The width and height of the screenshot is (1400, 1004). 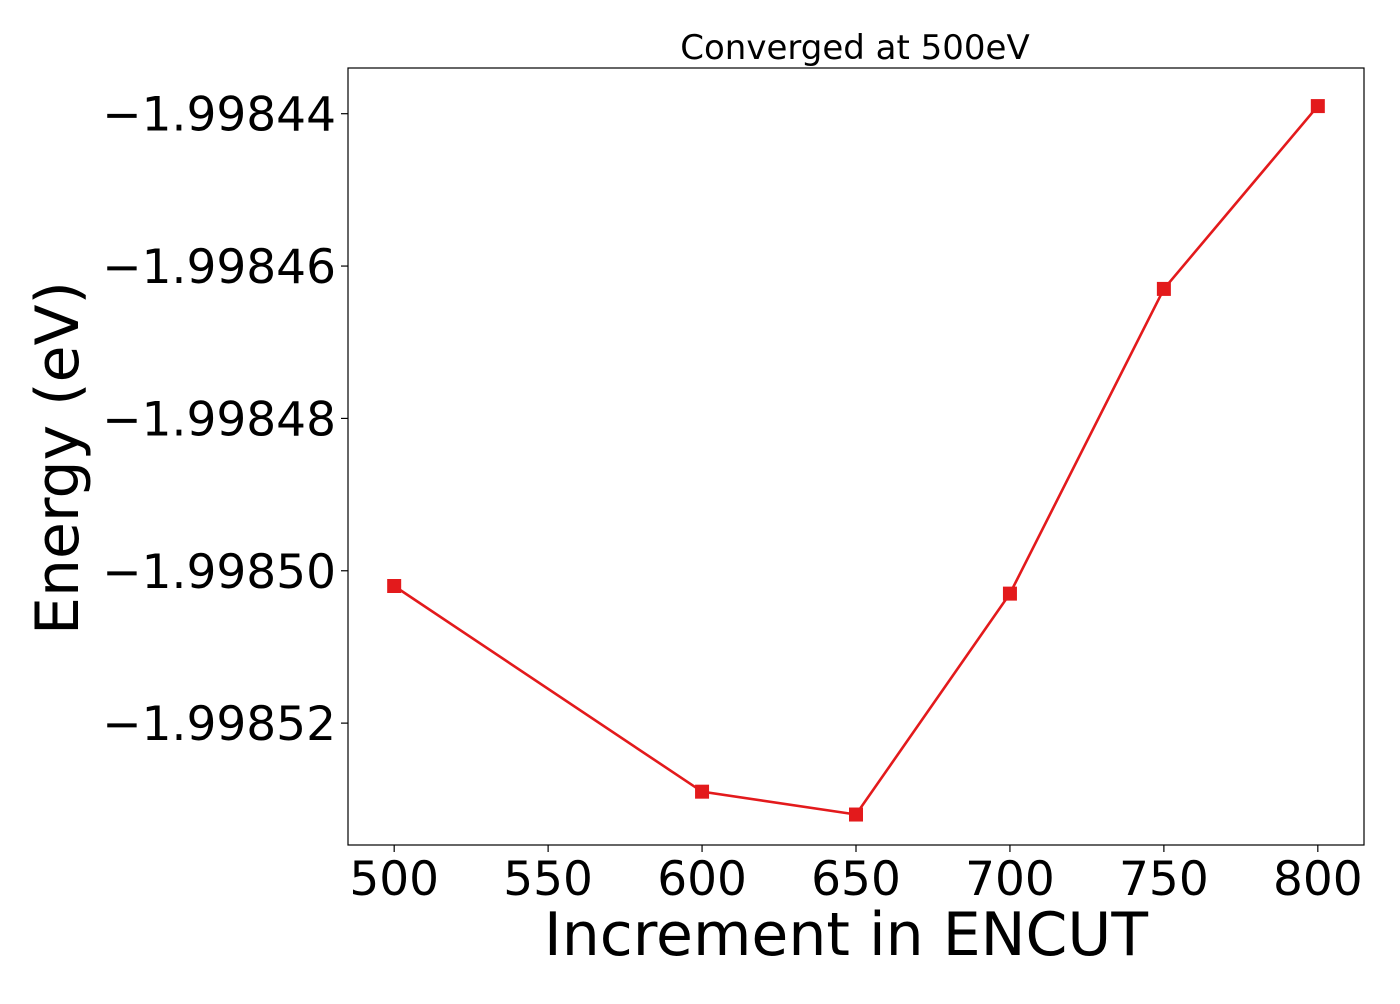 I want to click on x-tick-label: 550, so click(x=548, y=879).